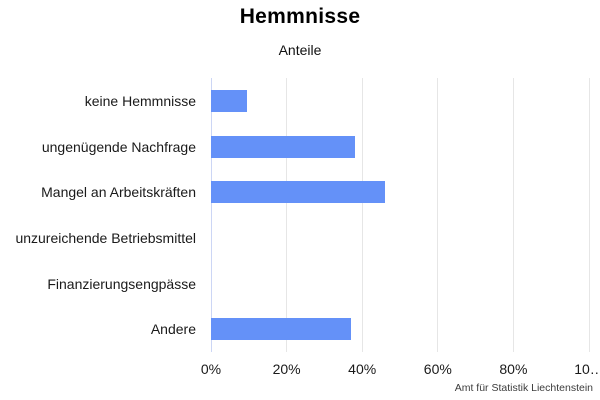 The height and width of the screenshot is (400, 600). I want to click on category-label: unzureichende Betriebsmittel, so click(105, 237).